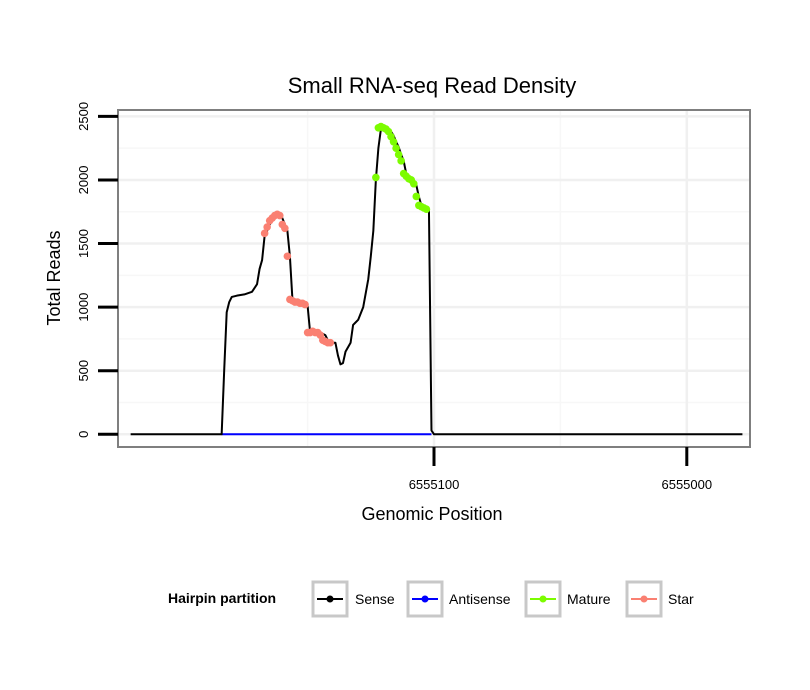 The height and width of the screenshot is (690, 810). I want to click on legend-dot-mature, so click(543, 599).